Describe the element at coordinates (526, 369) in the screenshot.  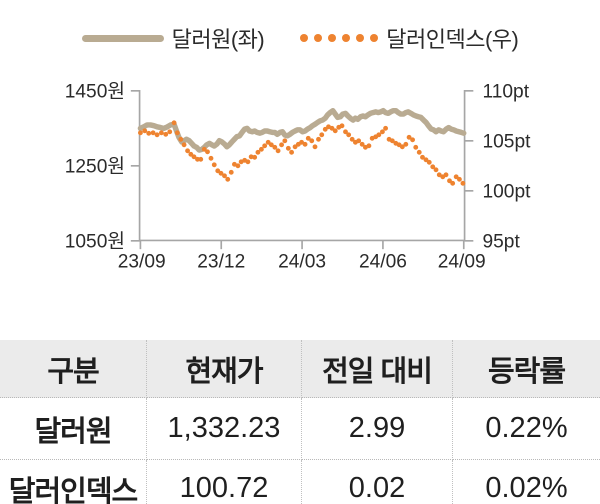
I see `table-header-change-rate: 등락률` at that location.